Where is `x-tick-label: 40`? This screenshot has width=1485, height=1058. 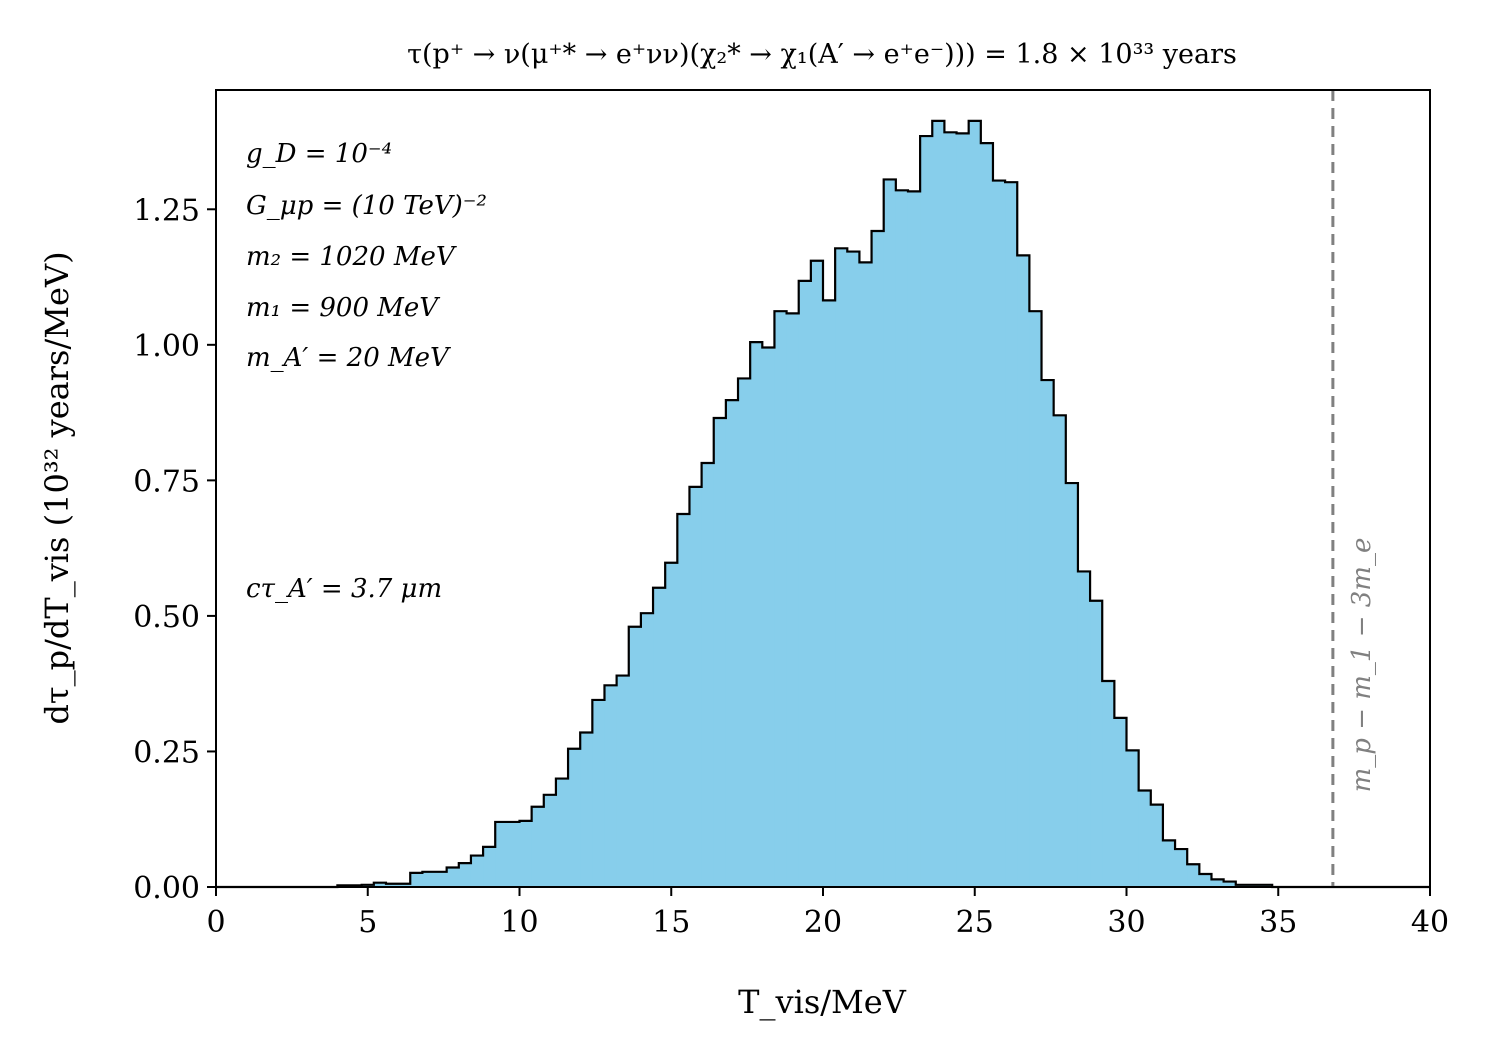
x-tick-label: 40 is located at coordinates (1430, 922).